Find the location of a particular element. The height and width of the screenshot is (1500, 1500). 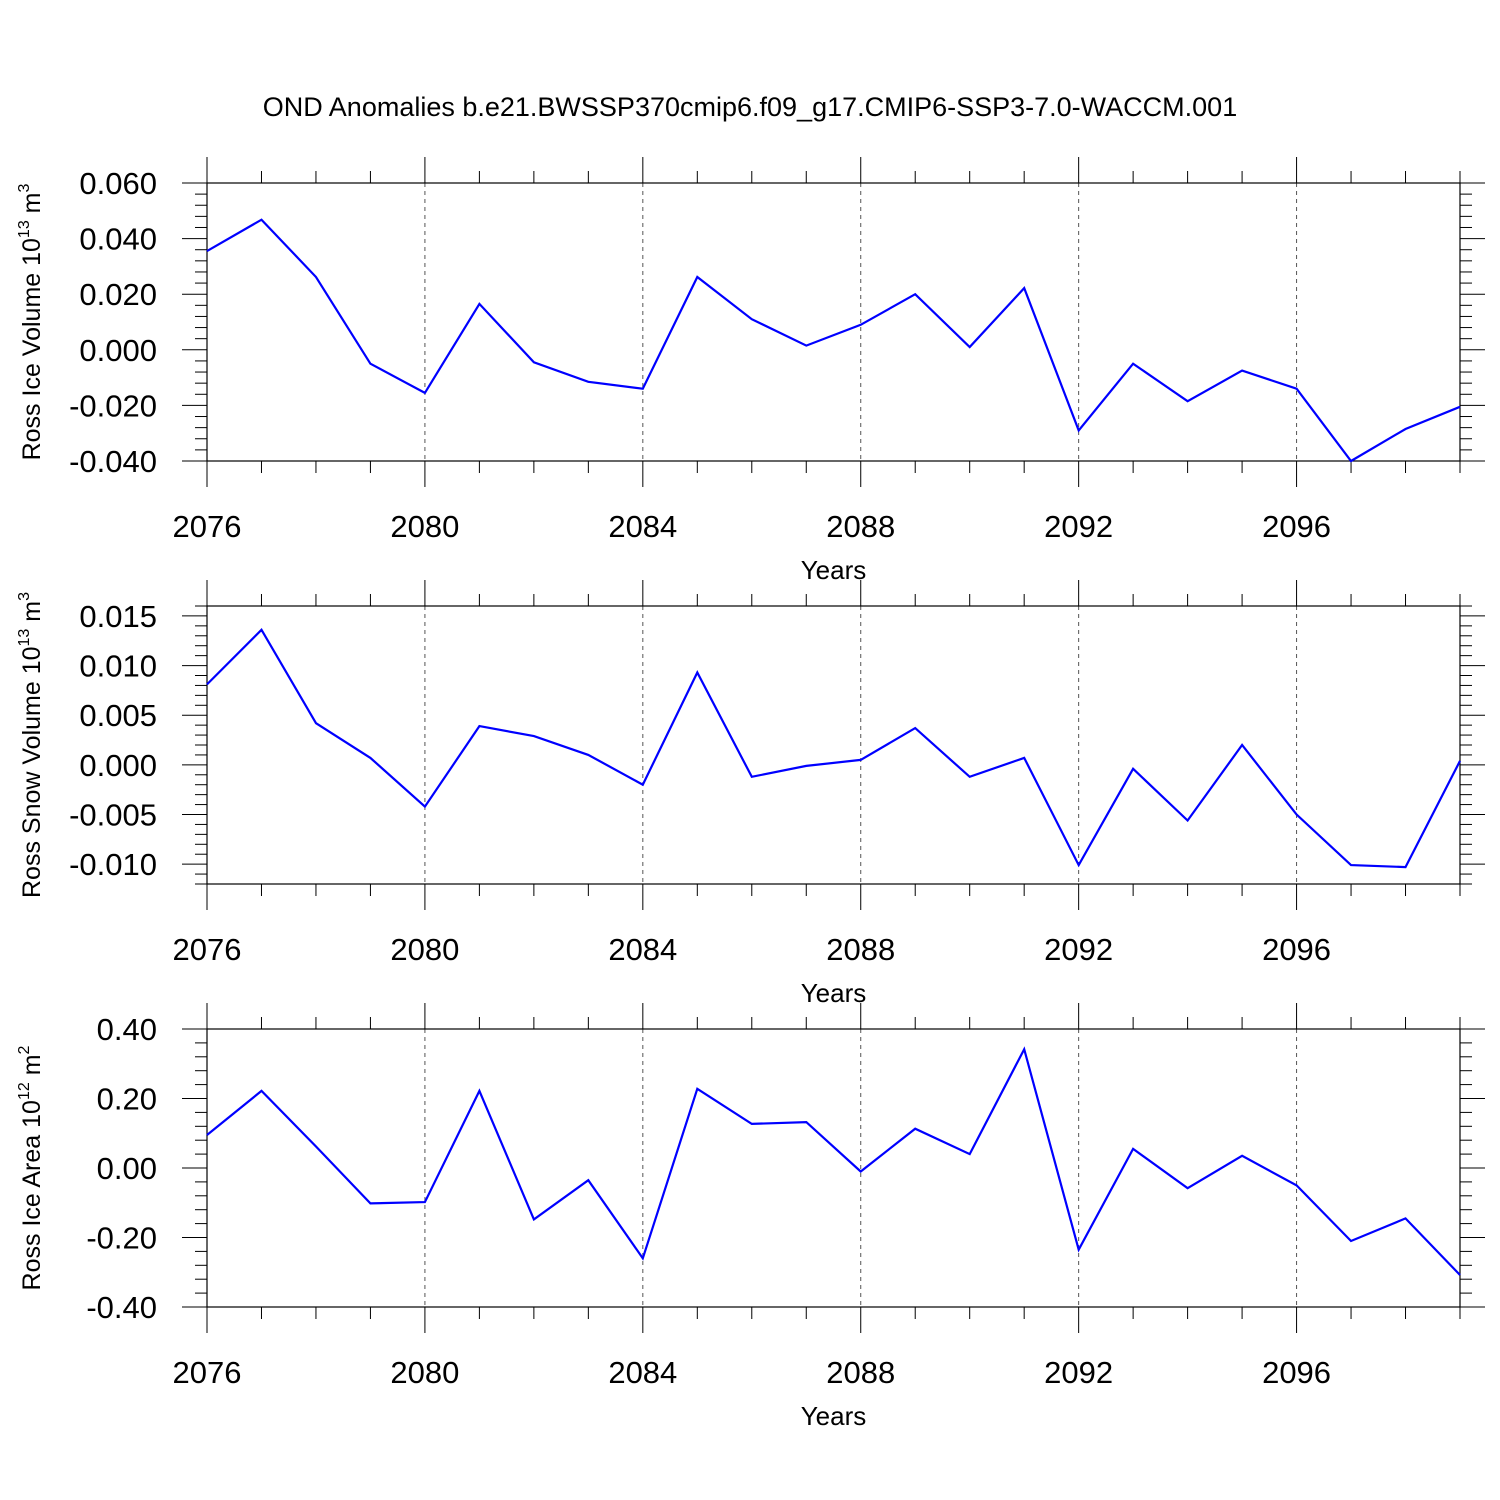

y-tick-label: 0.015 is located at coordinates (118, 616).